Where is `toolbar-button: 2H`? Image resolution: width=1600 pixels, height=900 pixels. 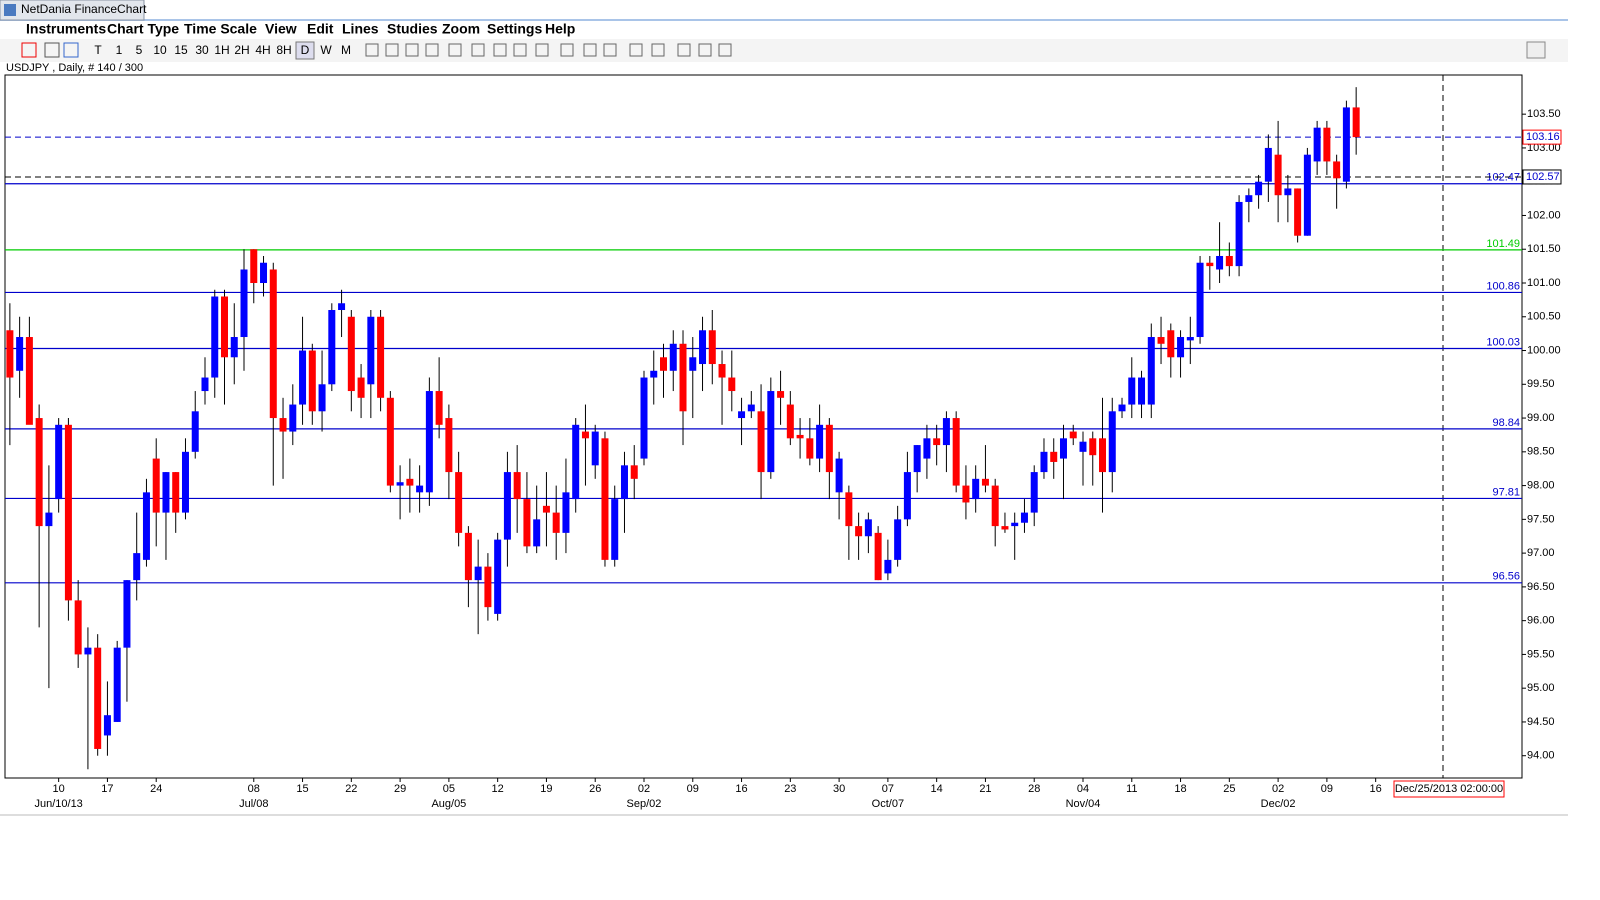 toolbar-button: 2H is located at coordinates (241, 50).